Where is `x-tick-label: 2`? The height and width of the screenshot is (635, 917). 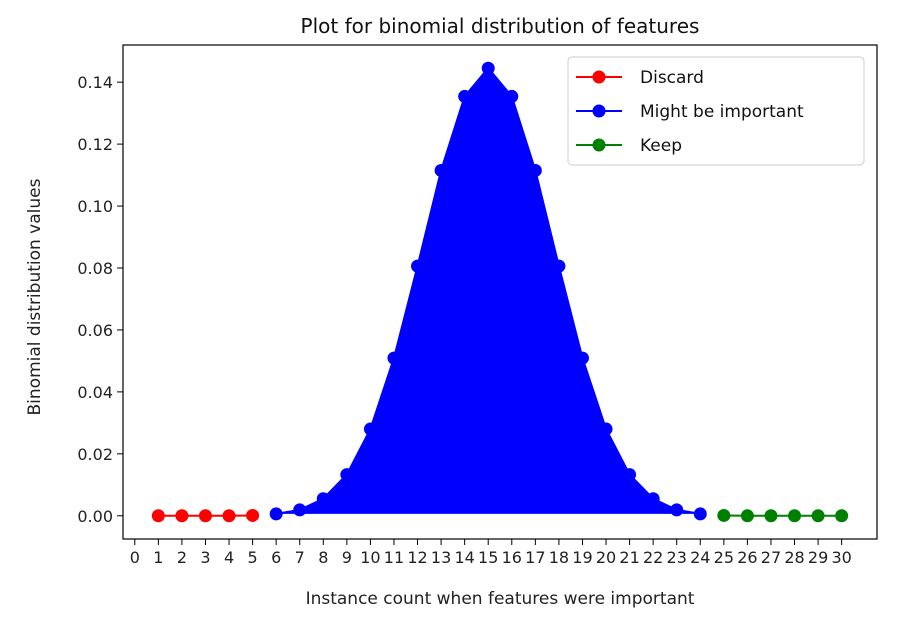 x-tick-label: 2 is located at coordinates (182, 557).